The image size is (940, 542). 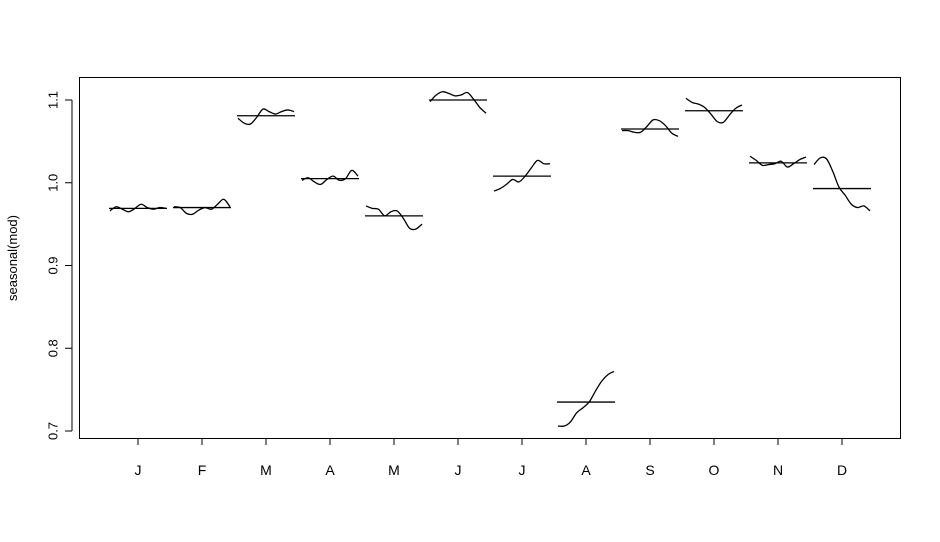 What do you see at coordinates (53, 348) in the screenshot?
I see `y-tick-label: 0.8` at bounding box center [53, 348].